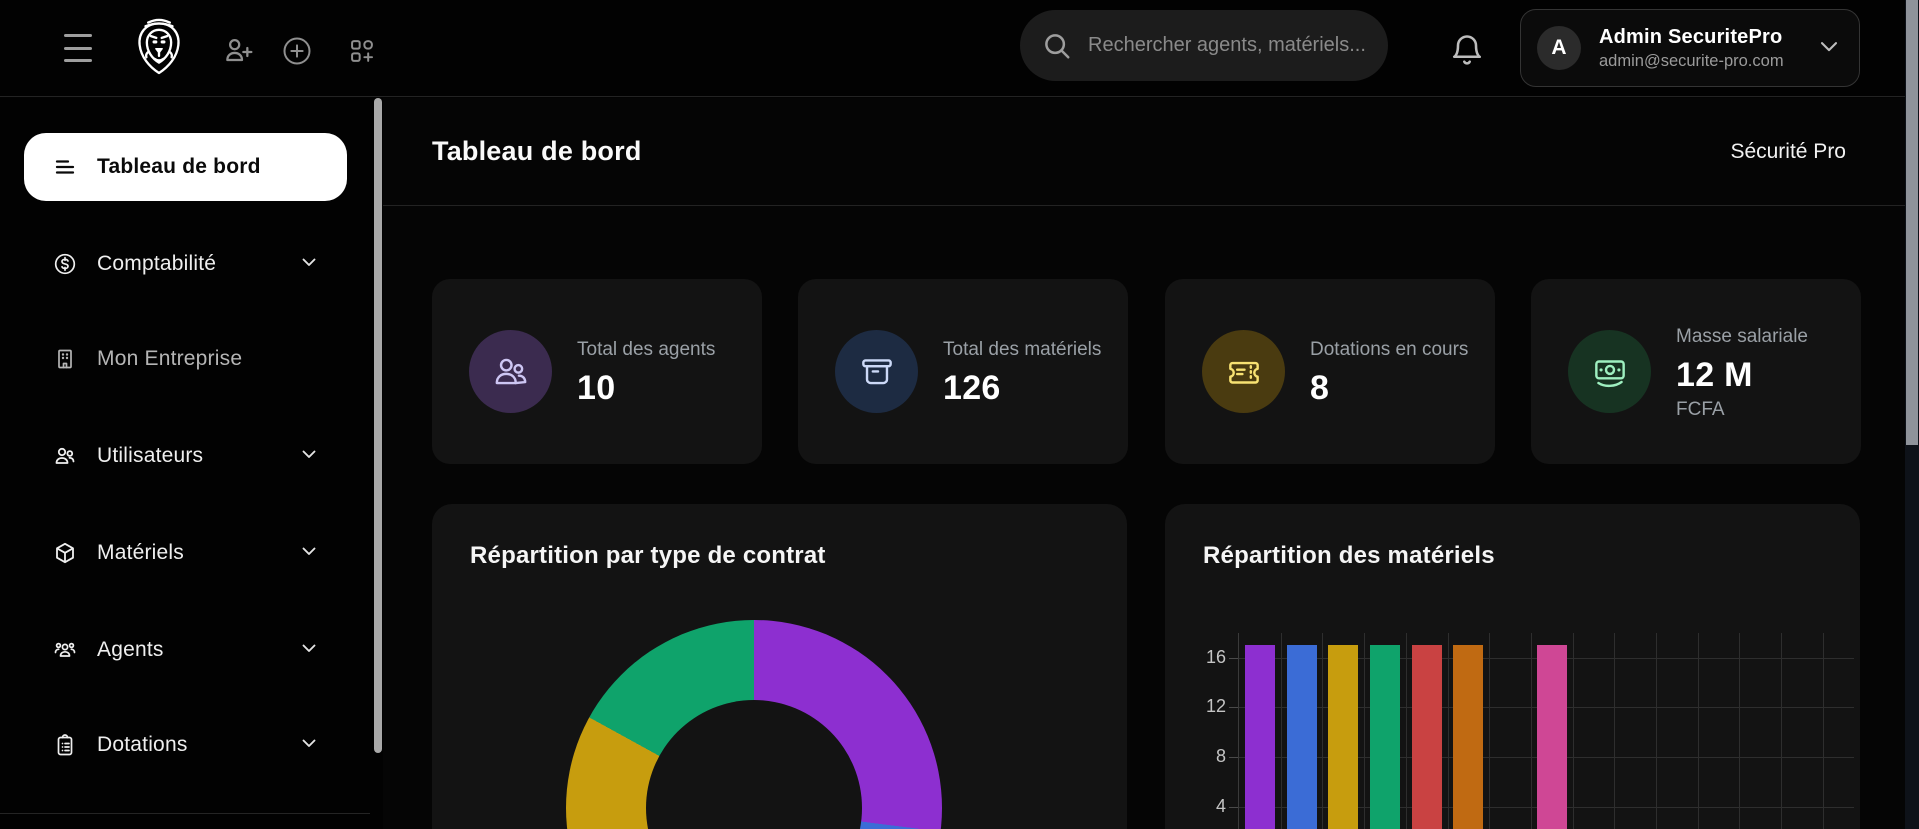  I want to click on stat-unit: FCFA, so click(1700, 409).